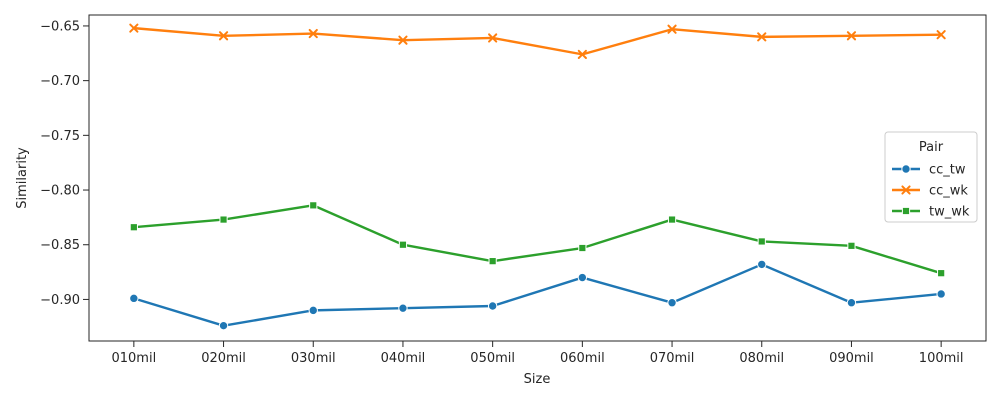 This screenshot has width=1000, height=400. I want to click on legend-item-cc_tw: cc_tw, so click(929, 170).